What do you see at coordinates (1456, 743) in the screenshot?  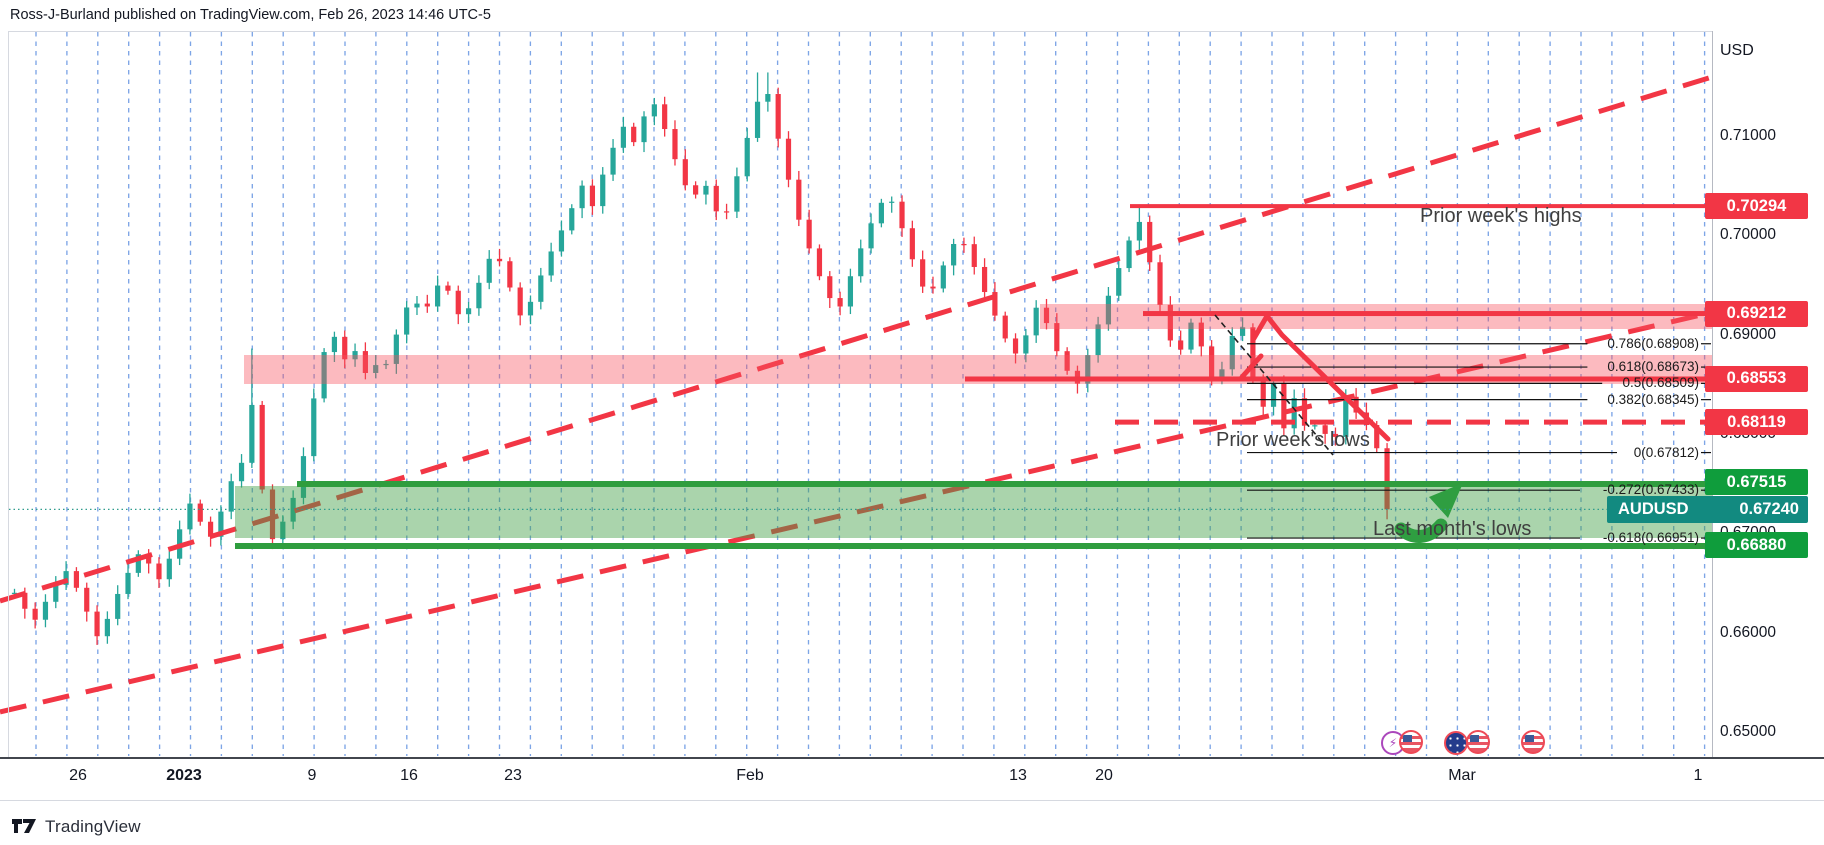 I see `au-flag-icon` at bounding box center [1456, 743].